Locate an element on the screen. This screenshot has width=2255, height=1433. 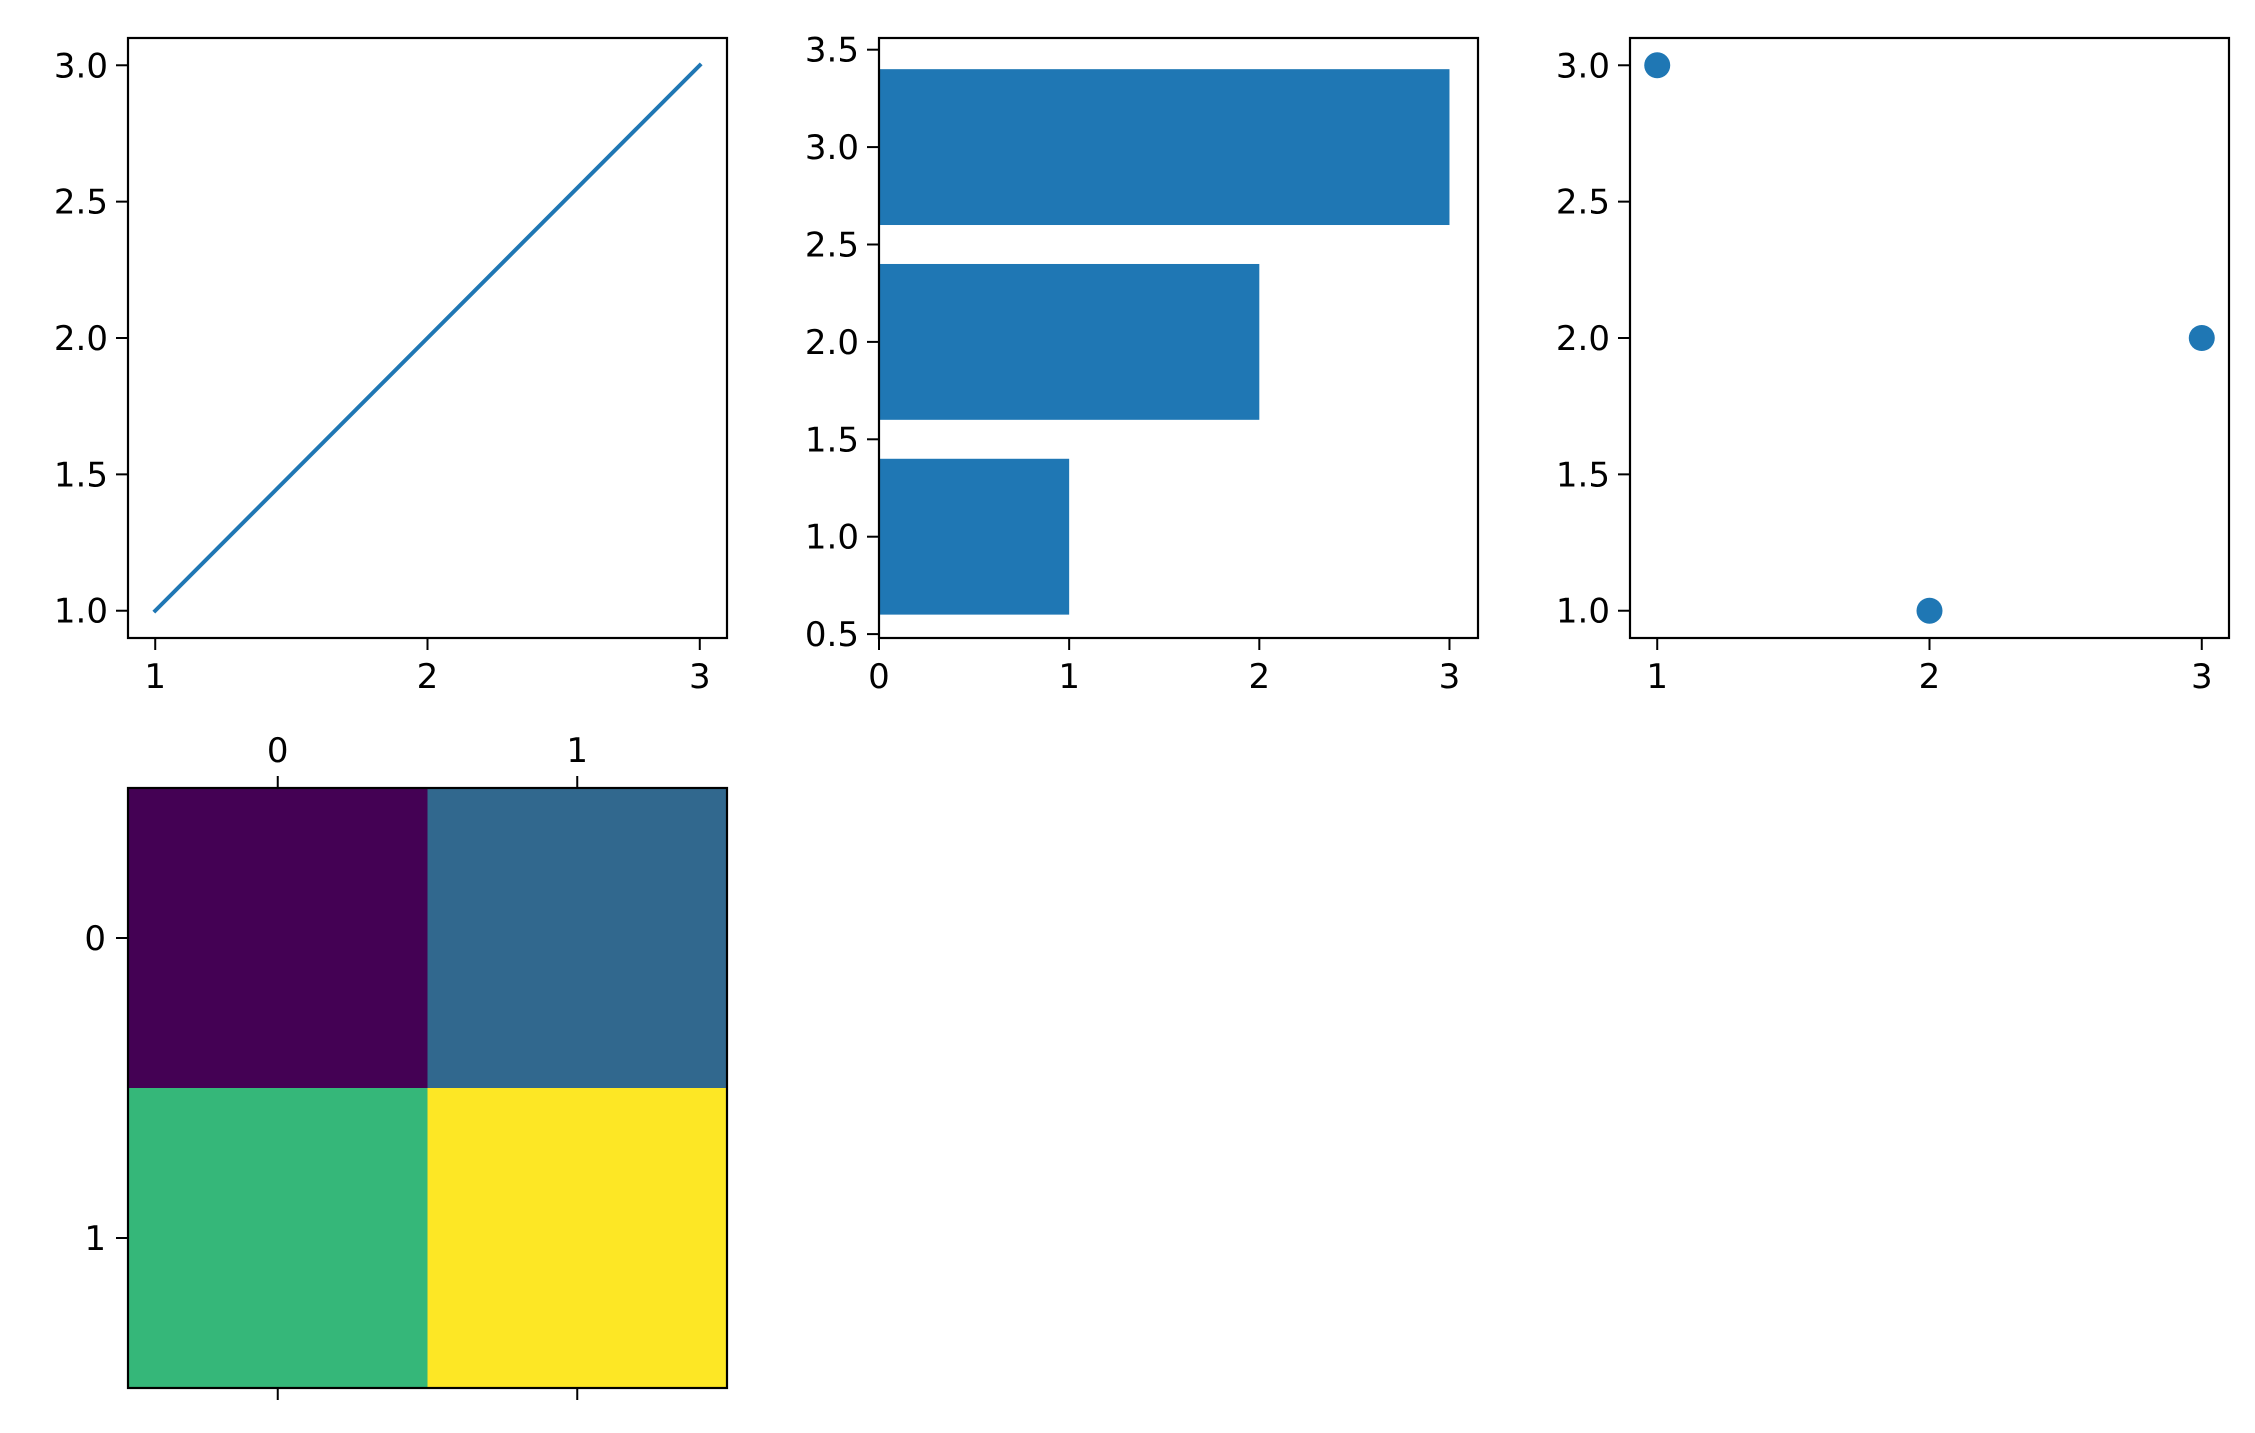
line-chart-panel: 1 2 3 1.0 1.5 2.0 2.5 3.0 is located at coordinates (391, 366).